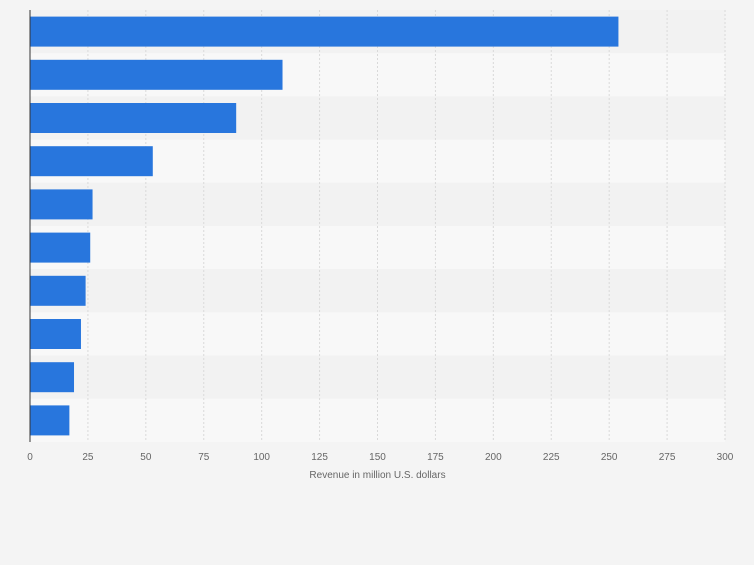 The width and height of the screenshot is (754, 565). Describe the element at coordinates (204, 457) in the screenshot. I see `x-tick-label: 75` at that location.